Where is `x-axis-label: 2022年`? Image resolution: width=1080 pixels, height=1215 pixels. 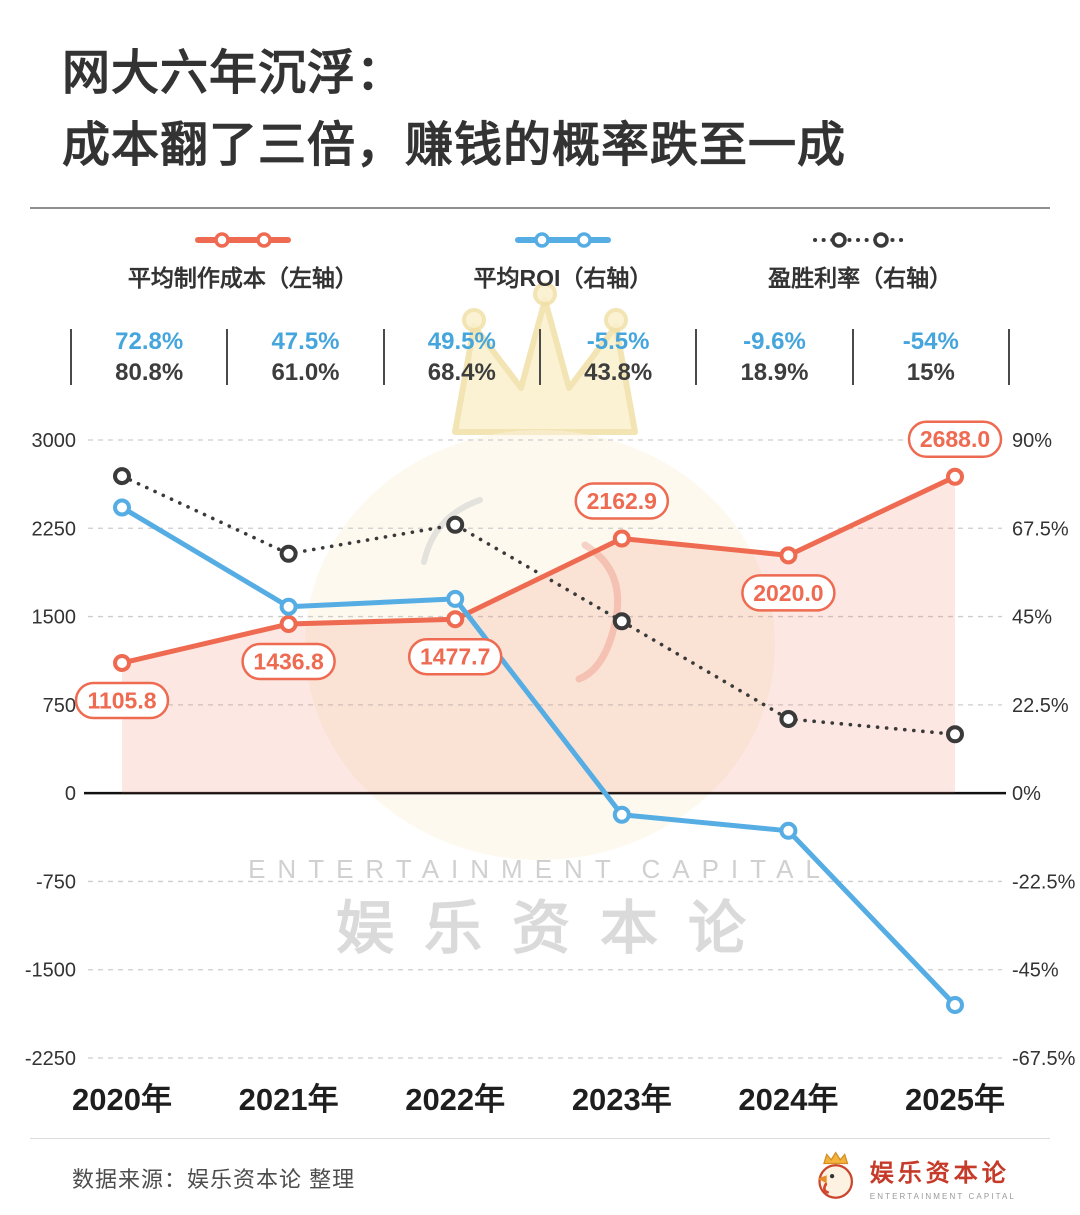 x-axis-label: 2022年 is located at coordinates (455, 1099).